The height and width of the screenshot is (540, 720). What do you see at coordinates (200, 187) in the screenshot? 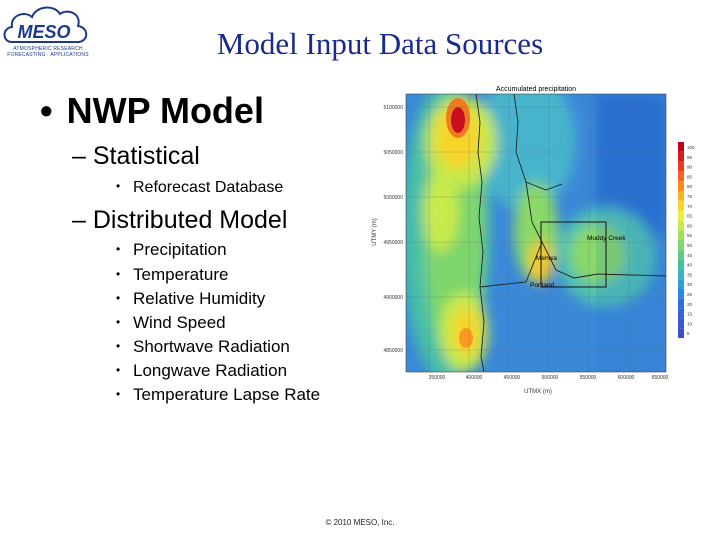
I see `list-item: • Reforecast Database` at bounding box center [200, 187].